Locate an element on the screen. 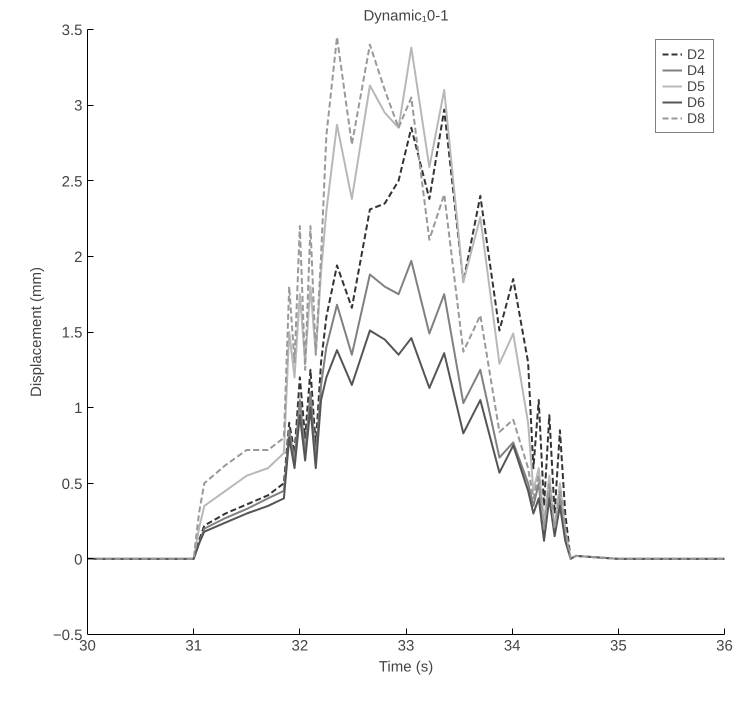  y-tick-label: 2.5 is located at coordinates (72, 181).